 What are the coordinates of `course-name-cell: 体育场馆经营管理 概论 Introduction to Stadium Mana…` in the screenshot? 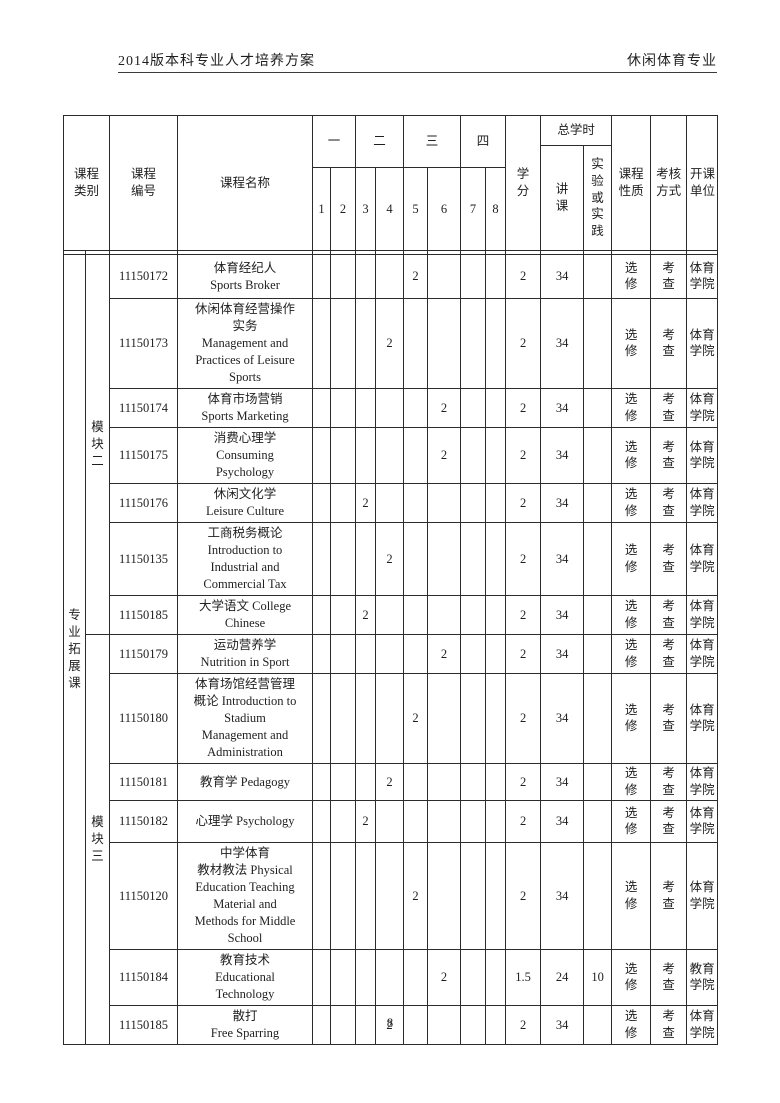 It's located at (245, 718).